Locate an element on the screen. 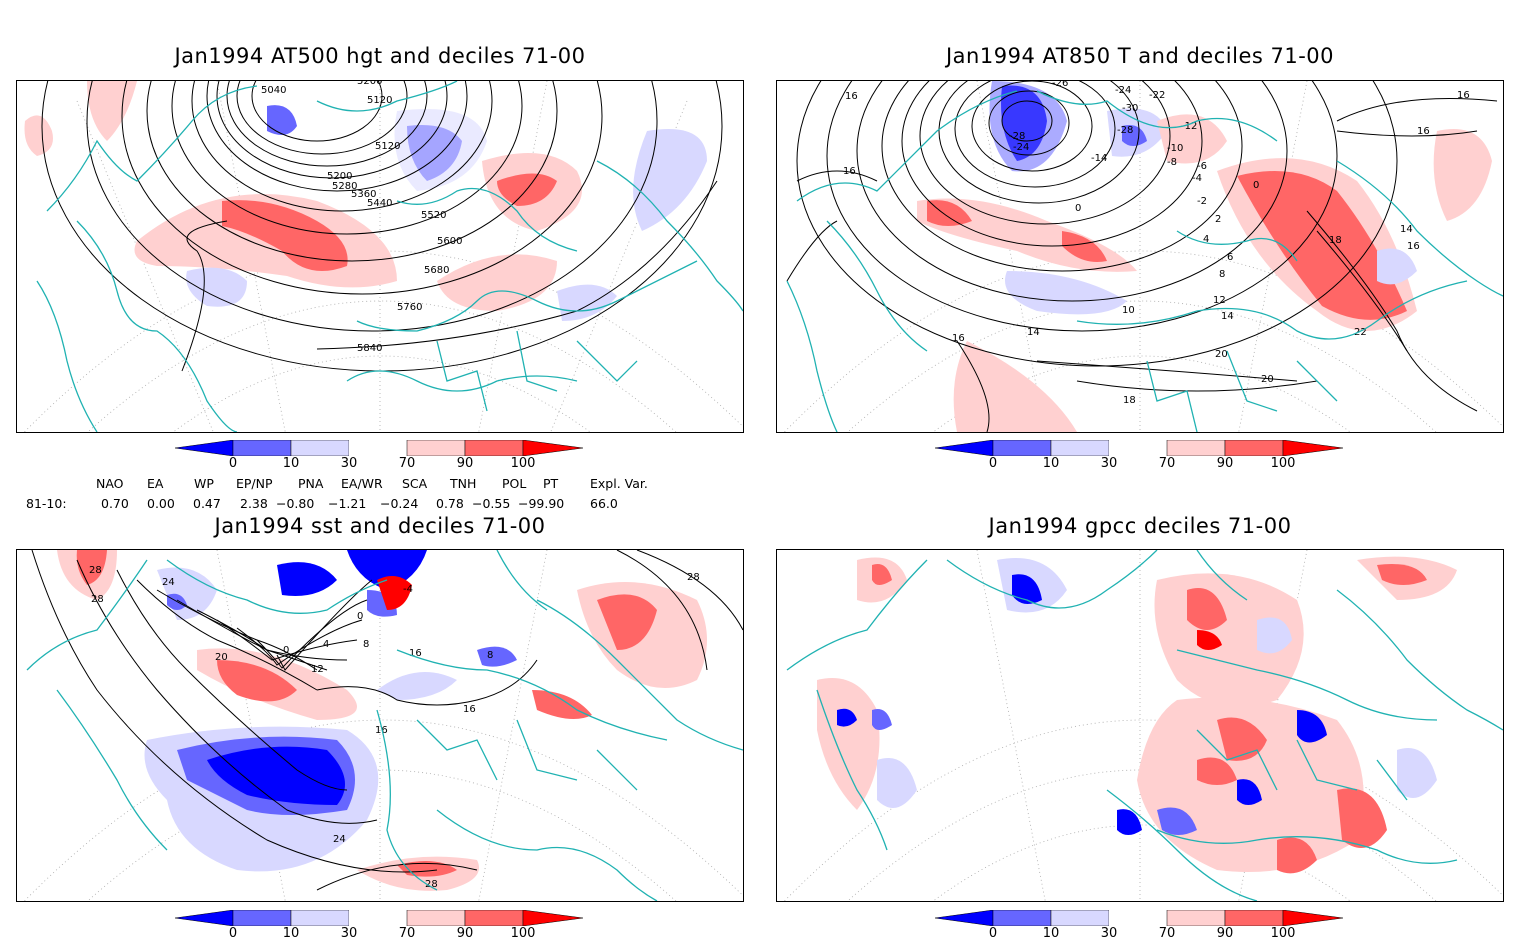  svg-text: 5360 is located at coordinates (363, 194).